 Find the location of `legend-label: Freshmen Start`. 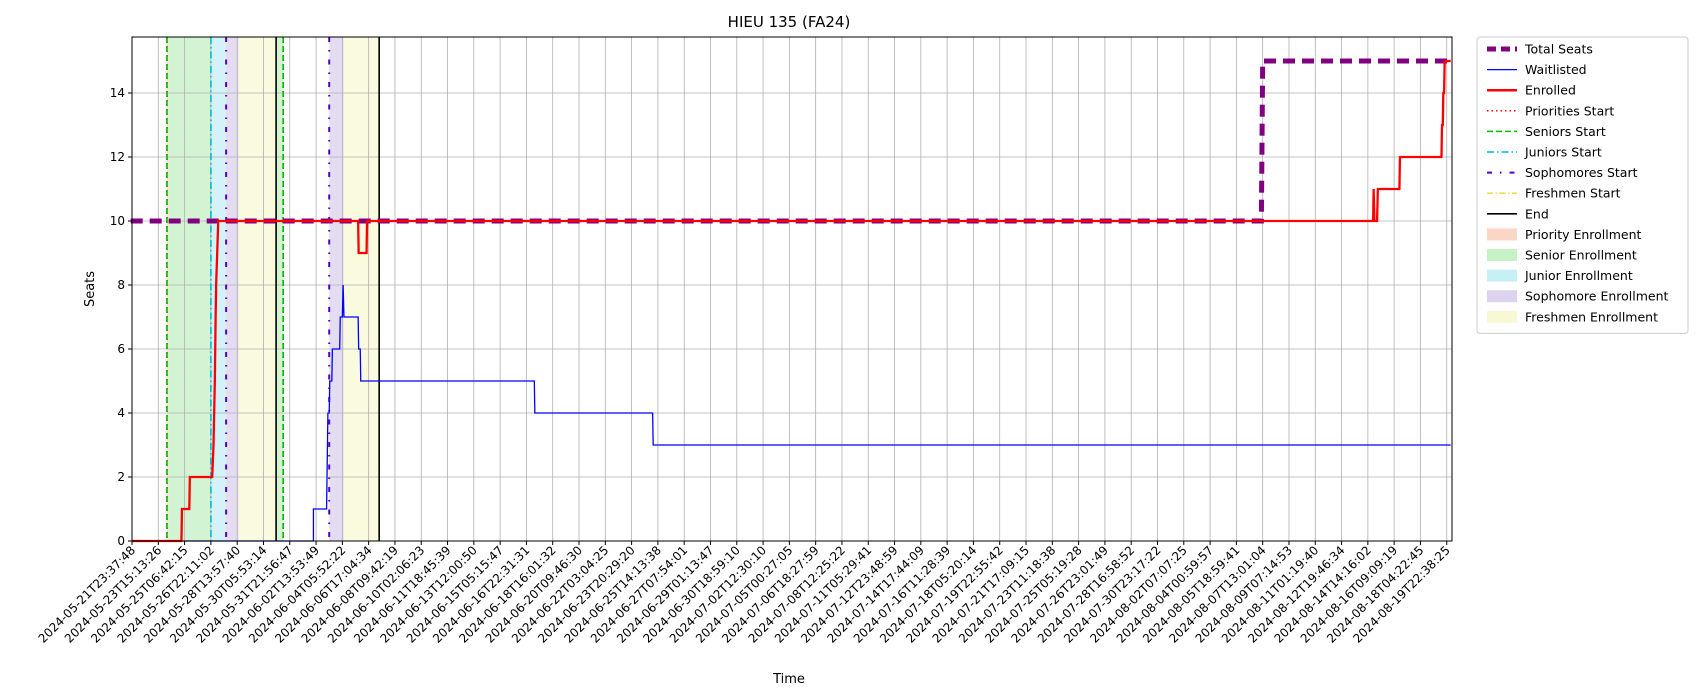

legend-label: Freshmen Start is located at coordinates (1573, 193).